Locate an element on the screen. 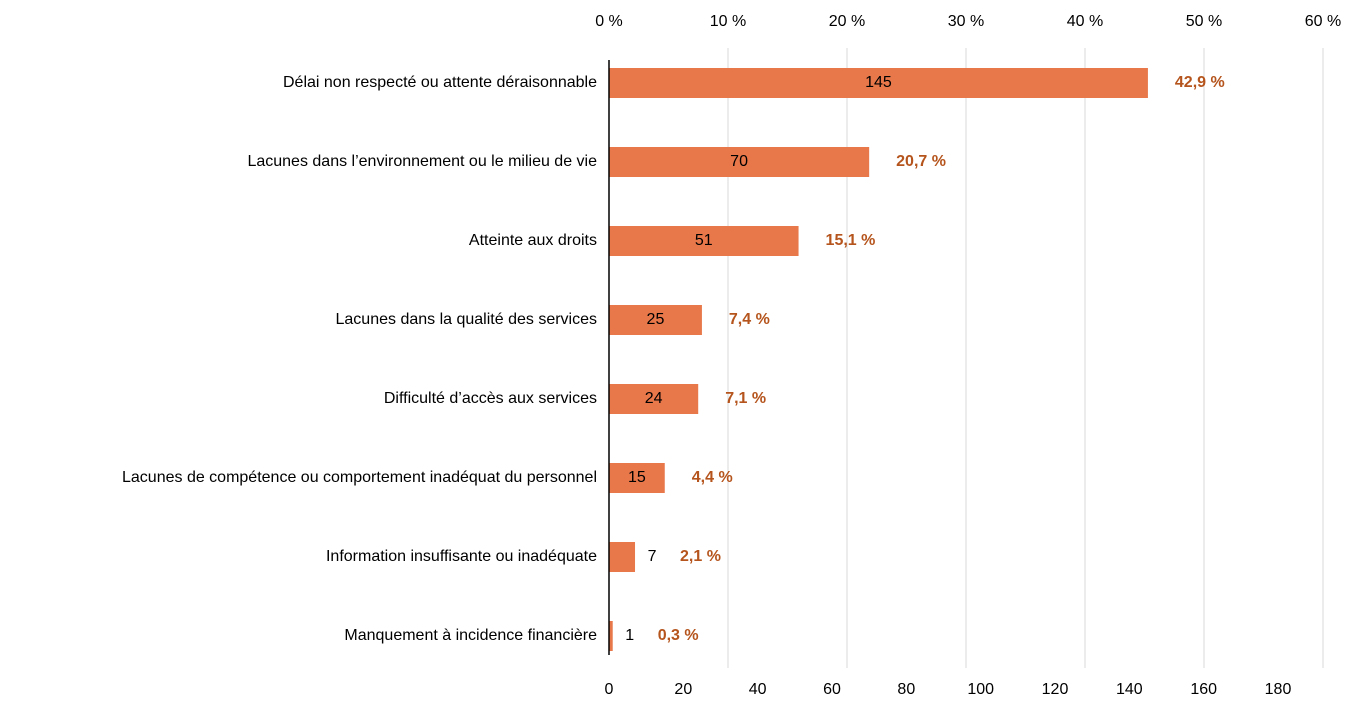  x-tick-label: 120 is located at coordinates (1055, 689).